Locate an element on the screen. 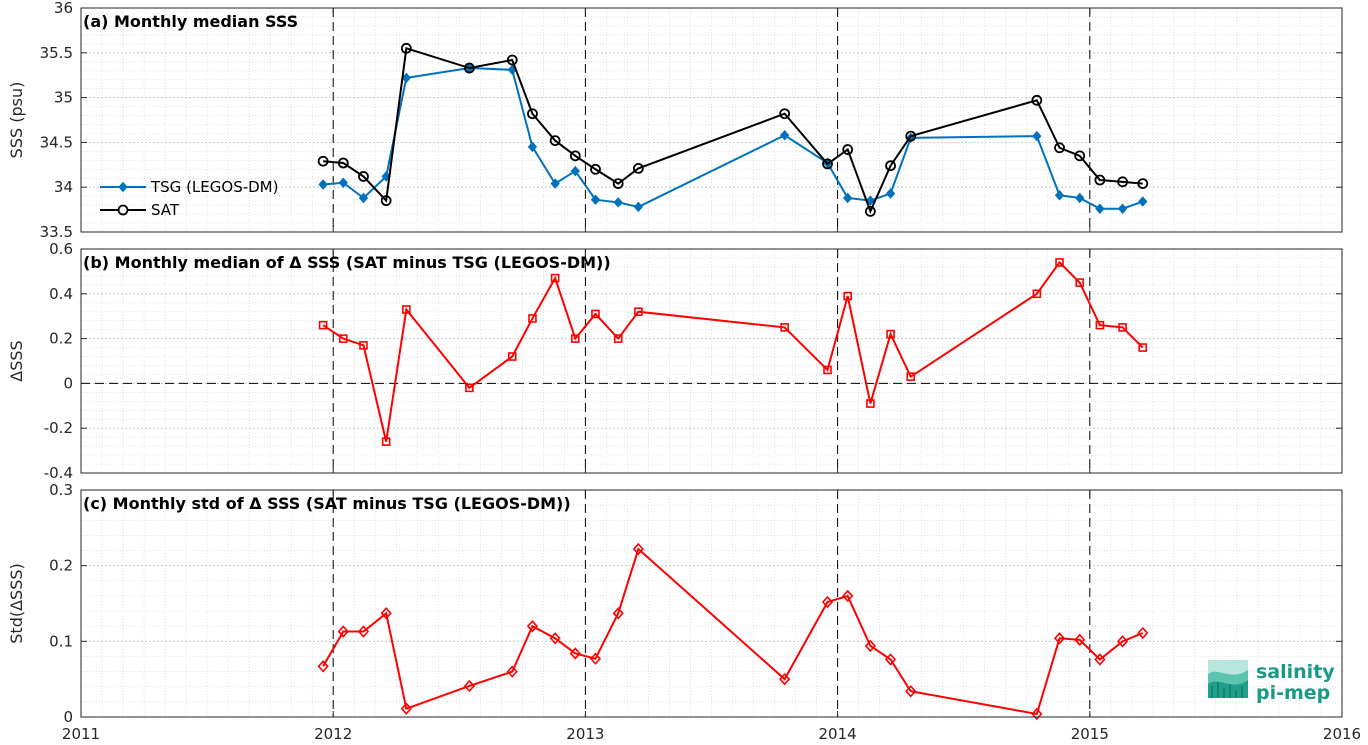  ytick-label-1-1: -0.2 is located at coordinates (58, 428).